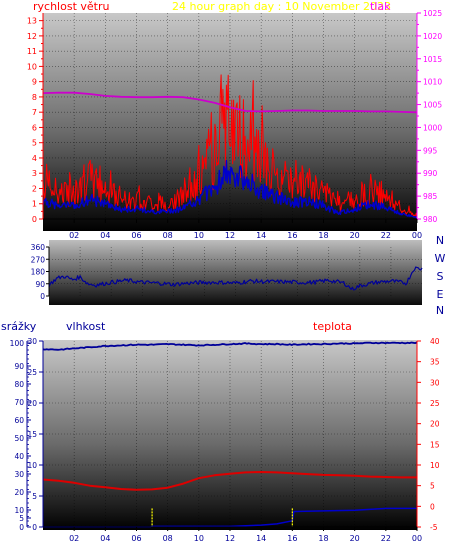 The image size is (466, 554). What do you see at coordinates (38, 272) in the screenshot?
I see `direction-y-tick-label: 180` at bounding box center [38, 272].